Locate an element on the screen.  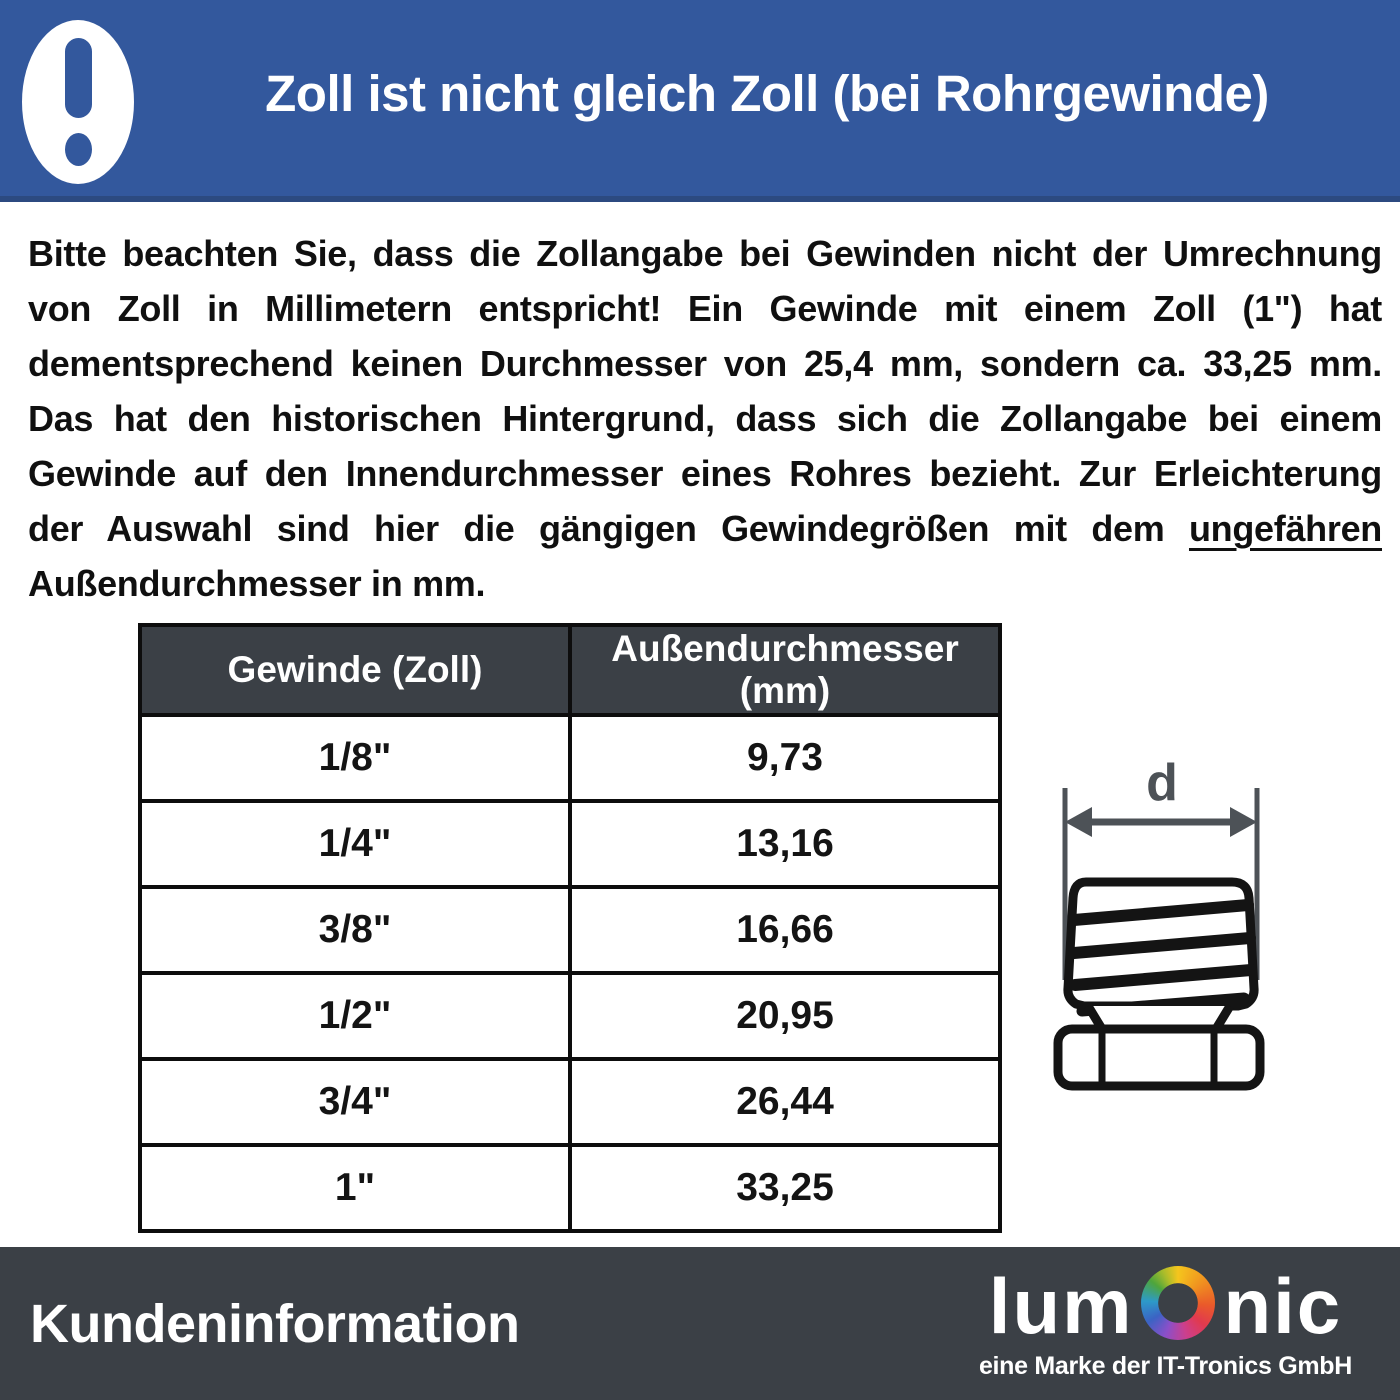
footer-label: Kundeninformation is located at coordinates (275, 1323).